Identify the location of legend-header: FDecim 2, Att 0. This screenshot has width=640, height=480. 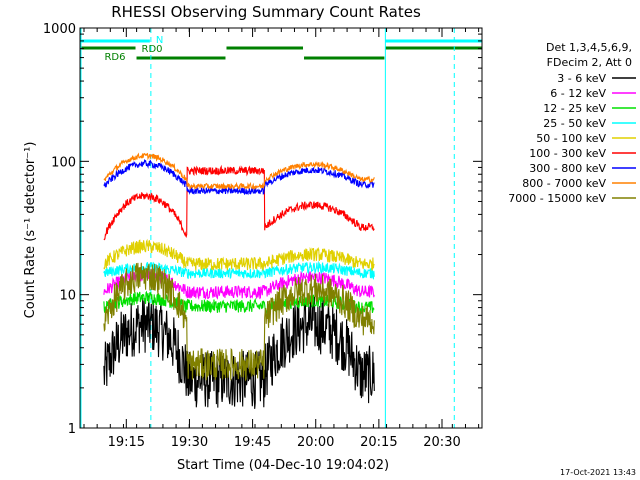
(589, 62).